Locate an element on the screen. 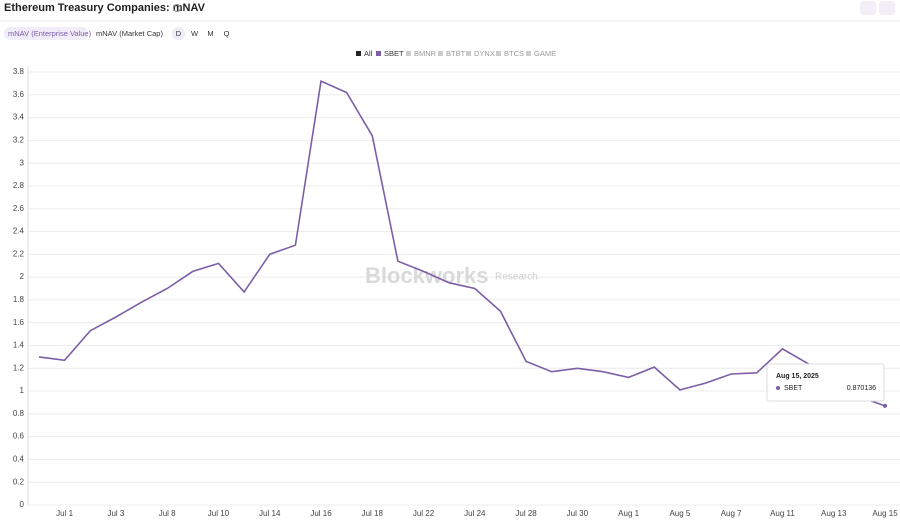  y-tick-label: 3.8 is located at coordinates (19, 71).